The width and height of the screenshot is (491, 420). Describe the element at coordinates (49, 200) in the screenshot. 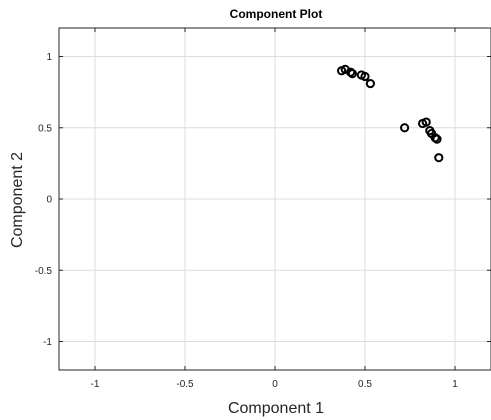

I see `y-tick-label: 0` at that location.